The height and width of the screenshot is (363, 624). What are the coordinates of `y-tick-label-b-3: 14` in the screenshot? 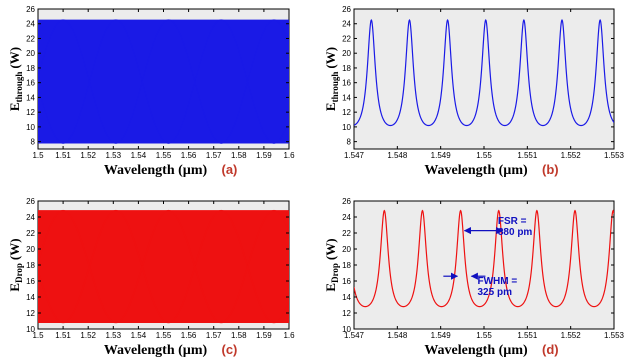 It's located at (346, 97).